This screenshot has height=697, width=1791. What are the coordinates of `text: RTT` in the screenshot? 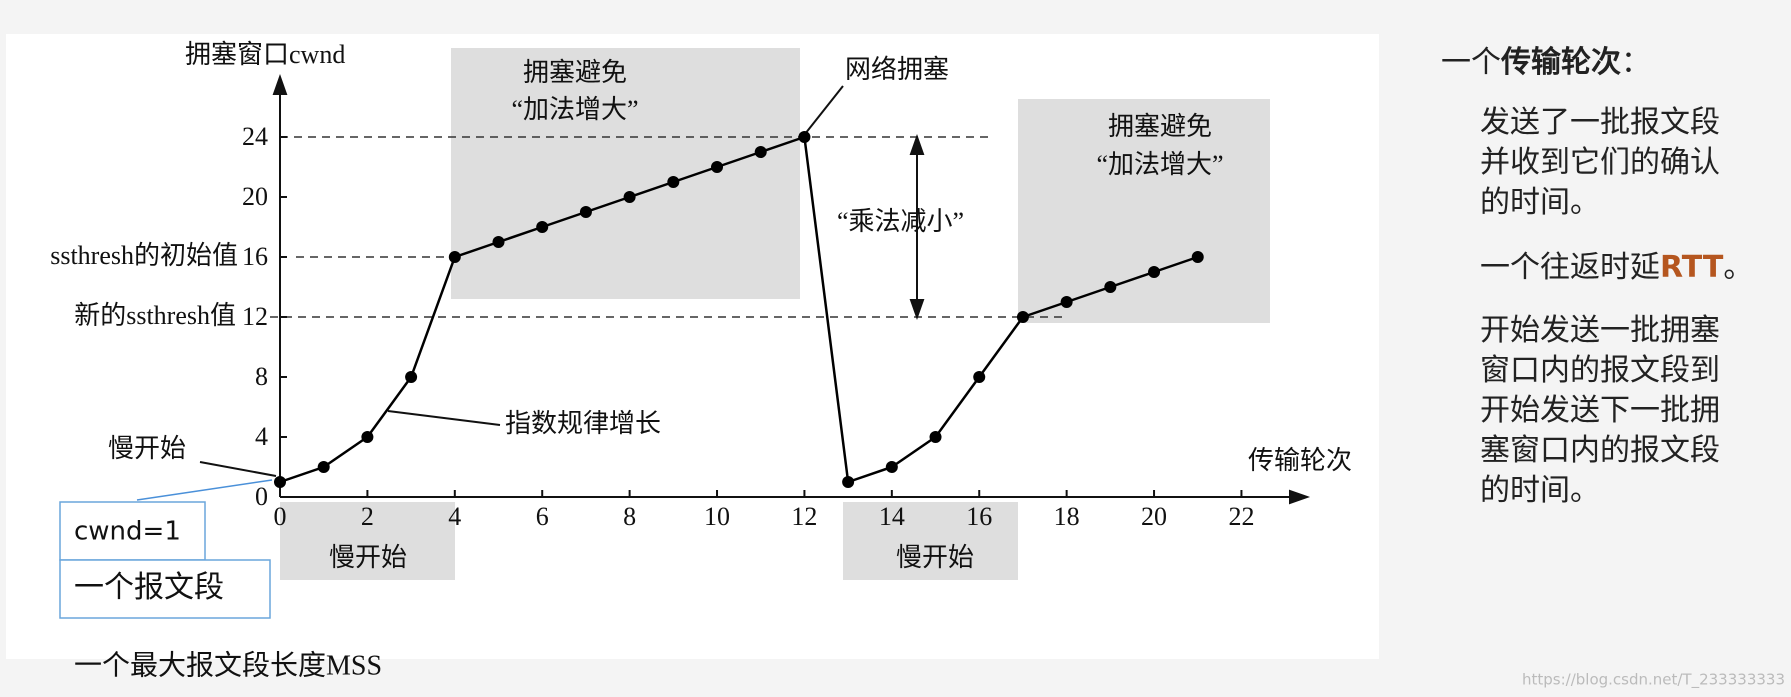 It's located at (1692, 267).